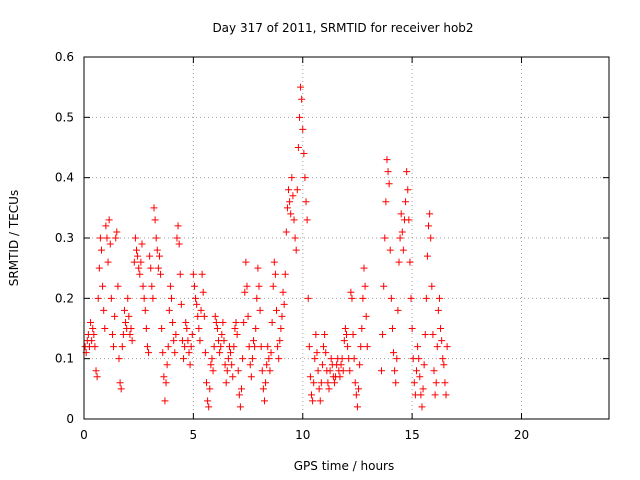 The width and height of the screenshot is (640, 480). What do you see at coordinates (64, 238) in the screenshot?
I see `y-tick-label: 0.3` at bounding box center [64, 238].